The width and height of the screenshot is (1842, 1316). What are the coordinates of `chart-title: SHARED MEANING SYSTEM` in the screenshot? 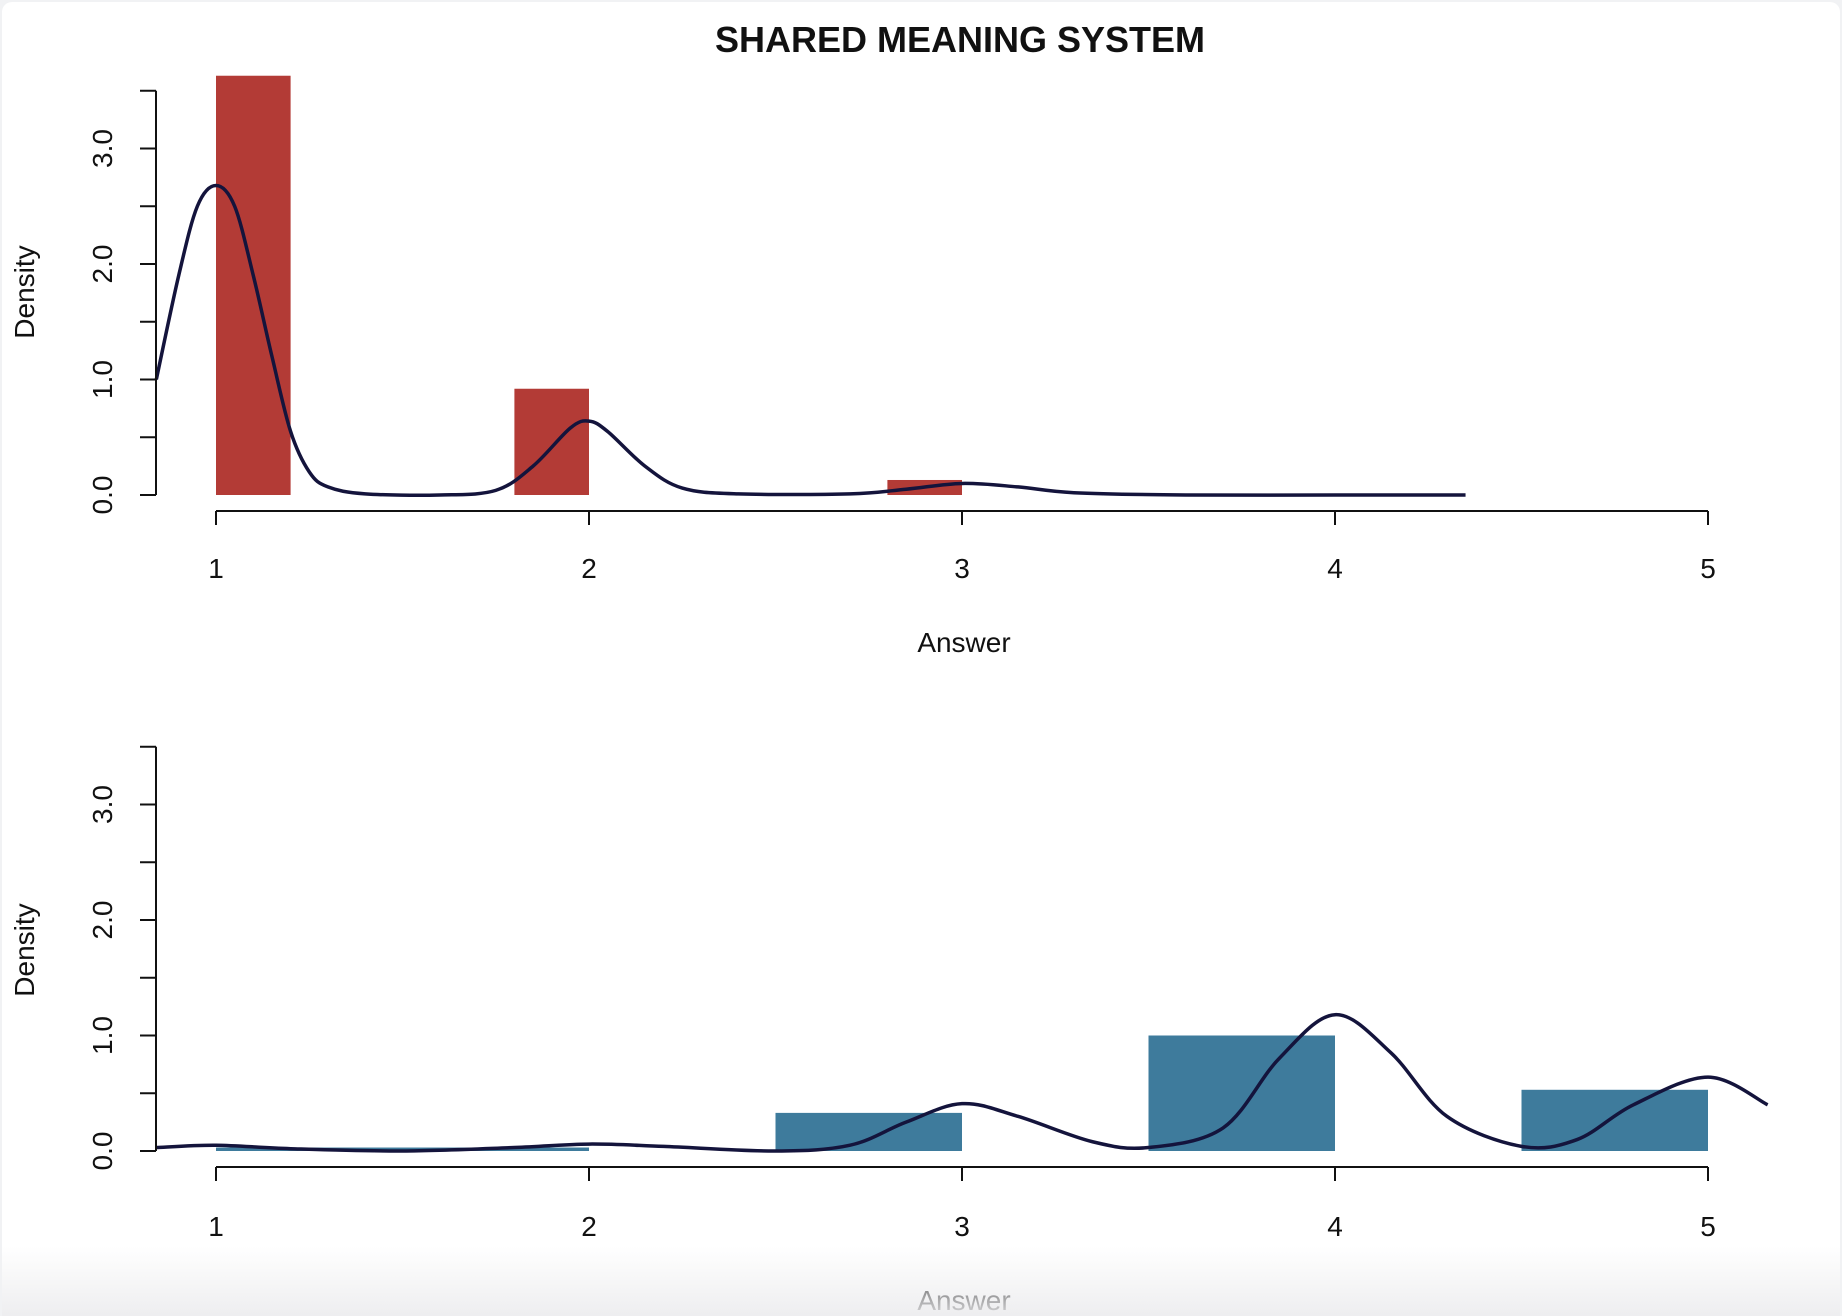 It's located at (960, 39).